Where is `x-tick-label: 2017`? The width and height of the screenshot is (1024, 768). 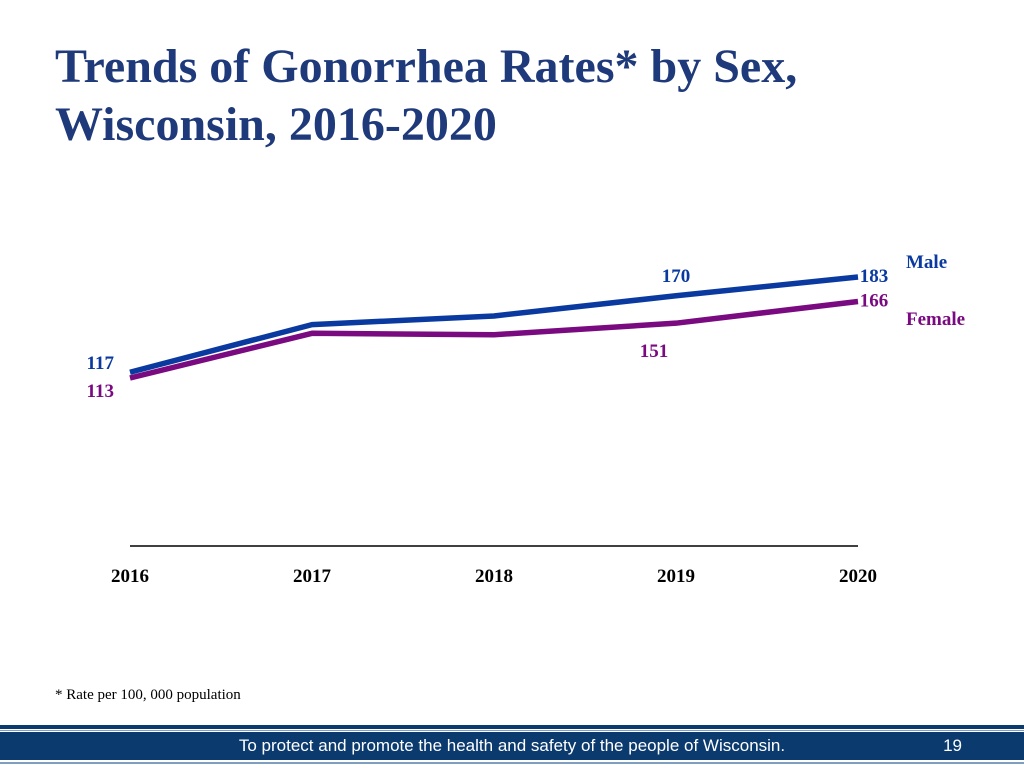
x-tick-label: 2017 is located at coordinates (312, 576).